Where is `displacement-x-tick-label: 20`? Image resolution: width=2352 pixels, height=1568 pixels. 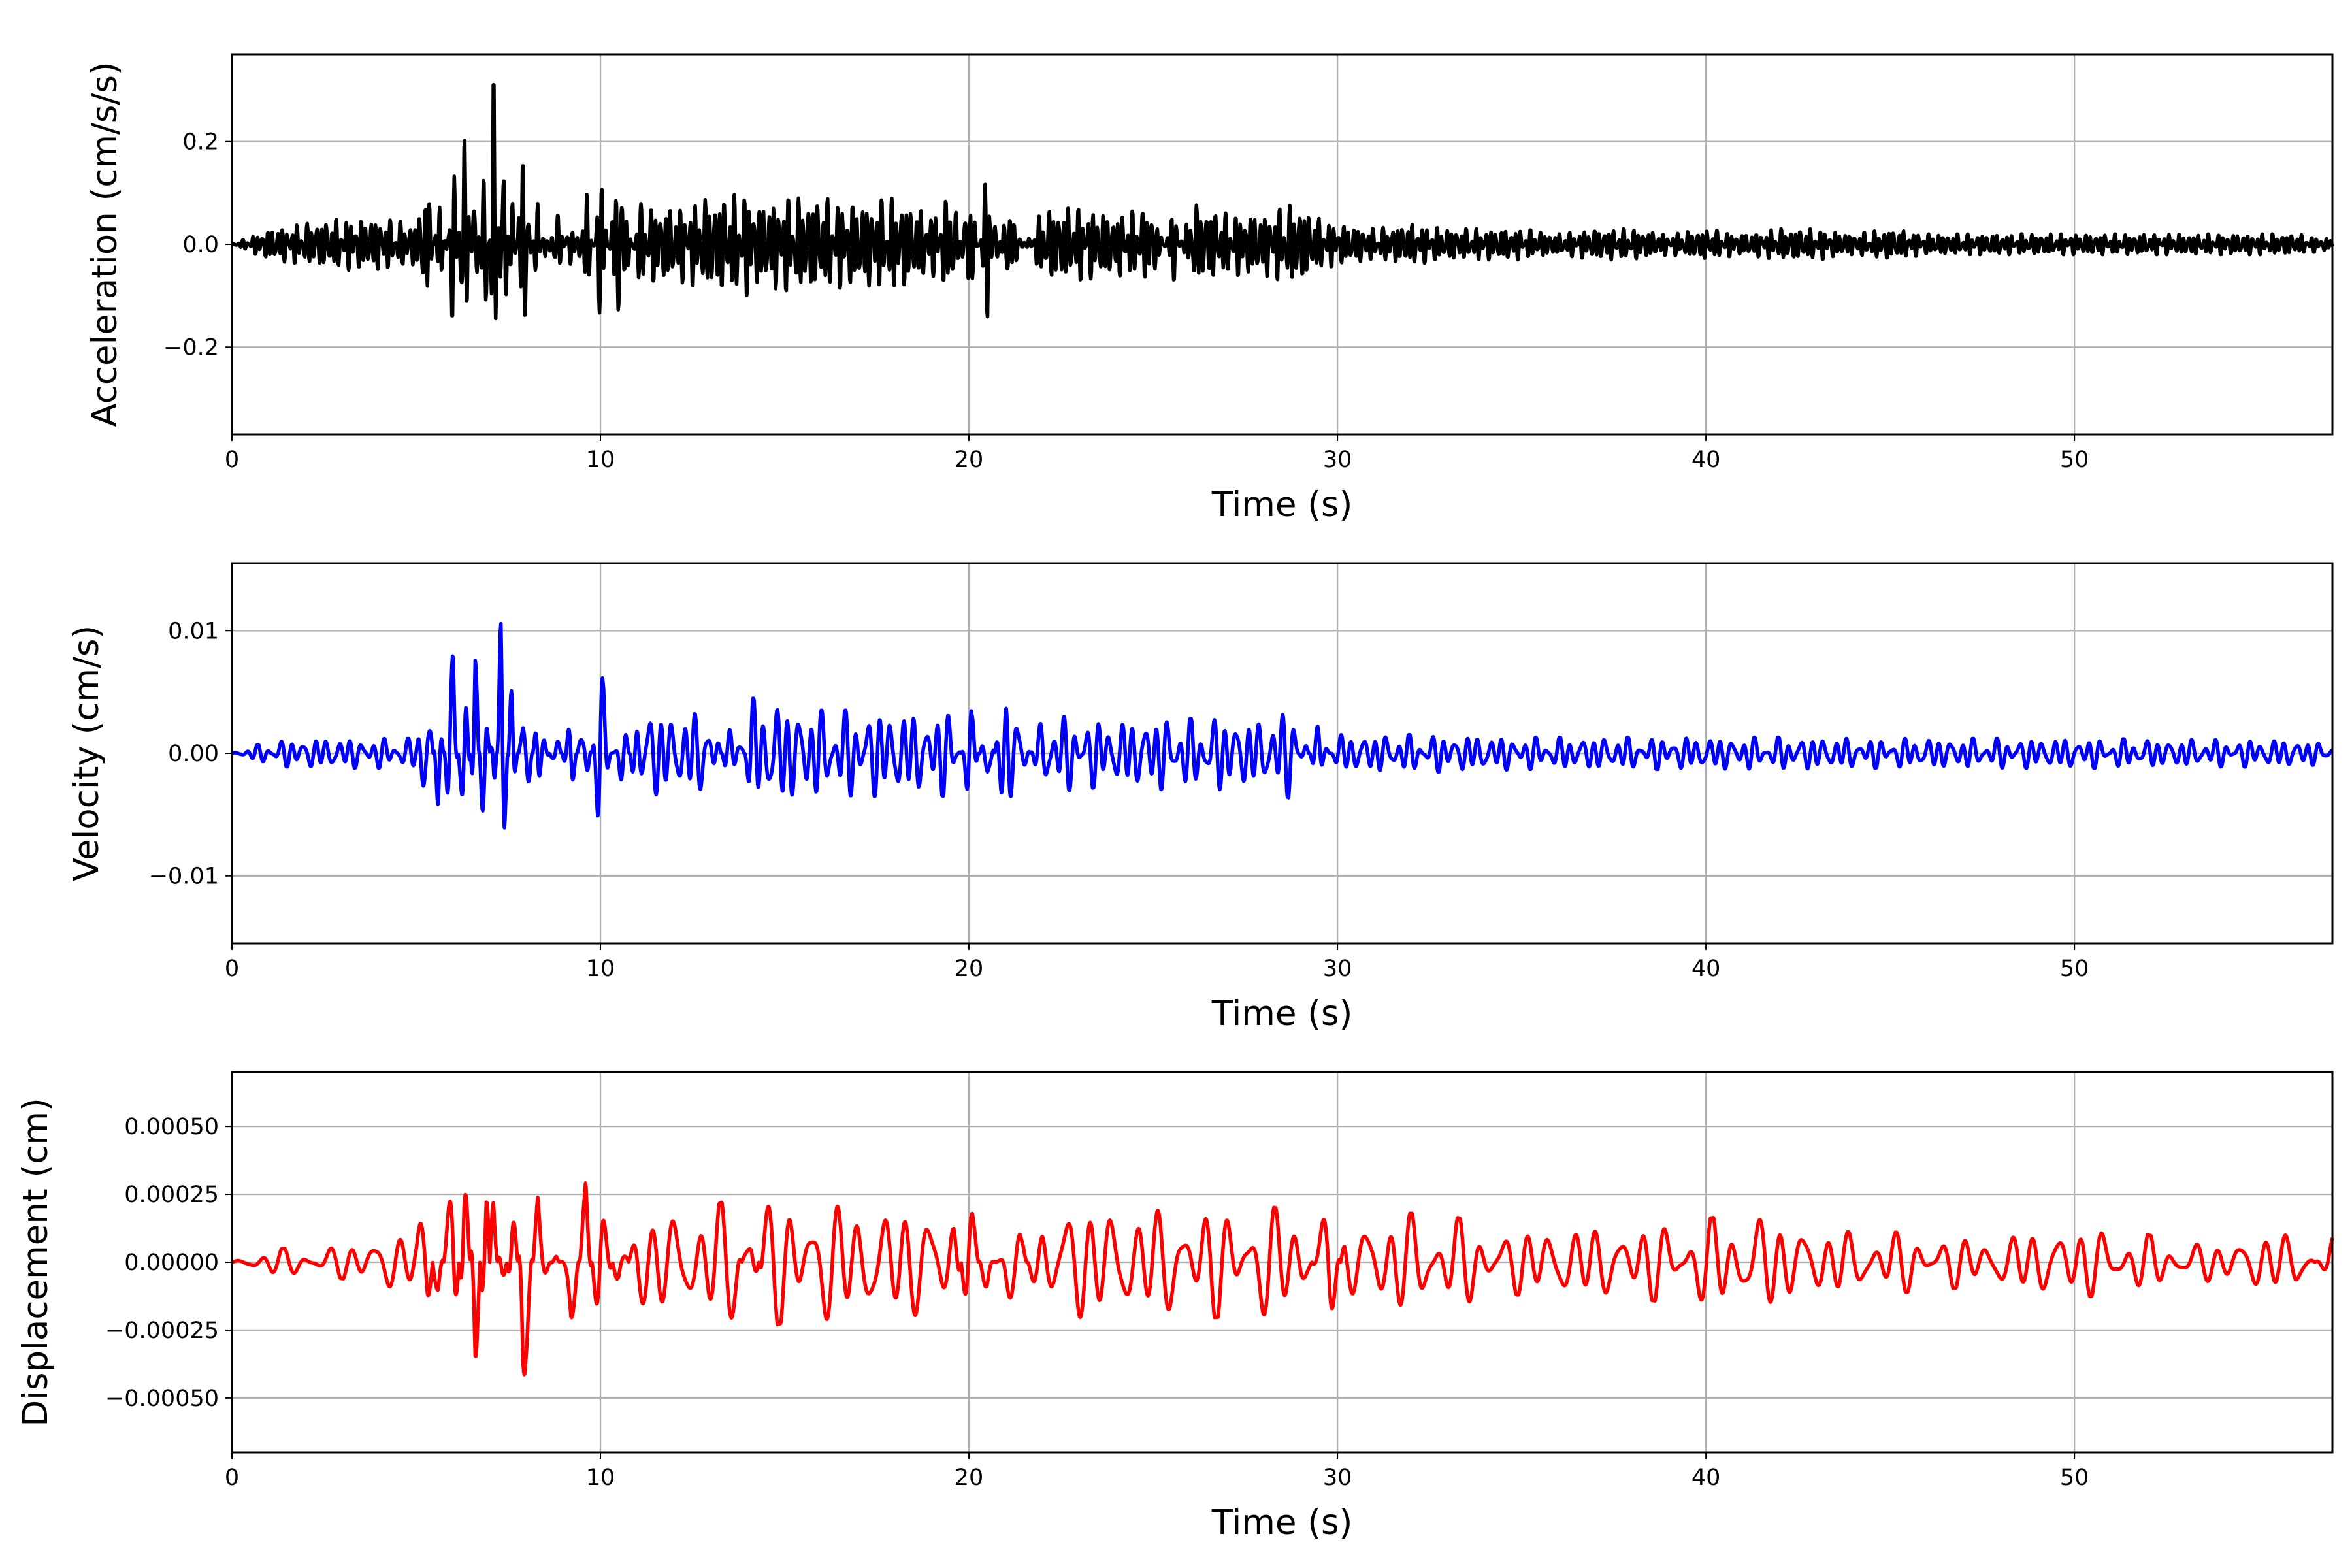
displacement-x-tick-label: 20 is located at coordinates (969, 1478).